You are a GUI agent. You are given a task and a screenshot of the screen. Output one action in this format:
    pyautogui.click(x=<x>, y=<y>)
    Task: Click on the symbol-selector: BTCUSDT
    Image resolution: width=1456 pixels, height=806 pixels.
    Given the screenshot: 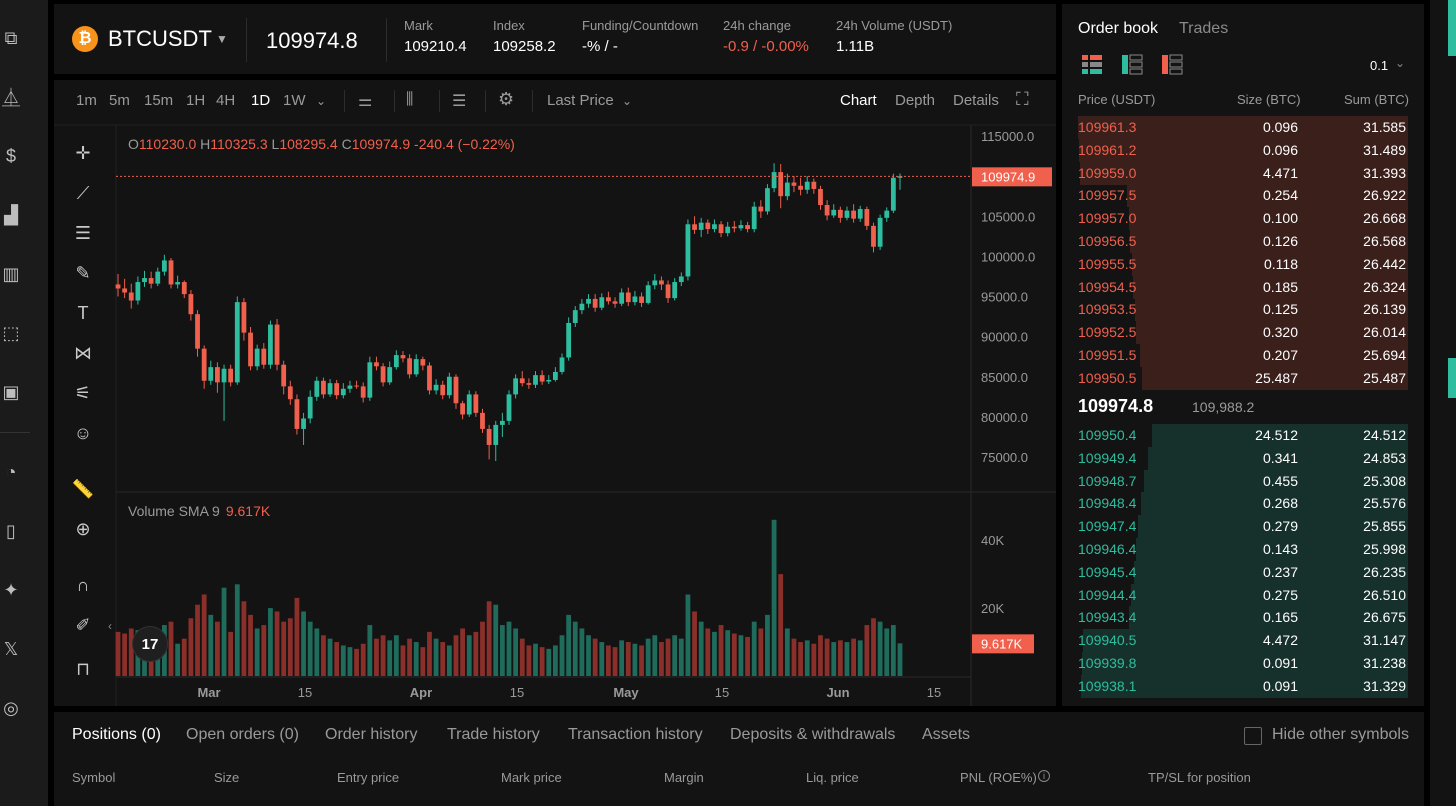 What is the action you would take?
    pyautogui.click(x=160, y=38)
    